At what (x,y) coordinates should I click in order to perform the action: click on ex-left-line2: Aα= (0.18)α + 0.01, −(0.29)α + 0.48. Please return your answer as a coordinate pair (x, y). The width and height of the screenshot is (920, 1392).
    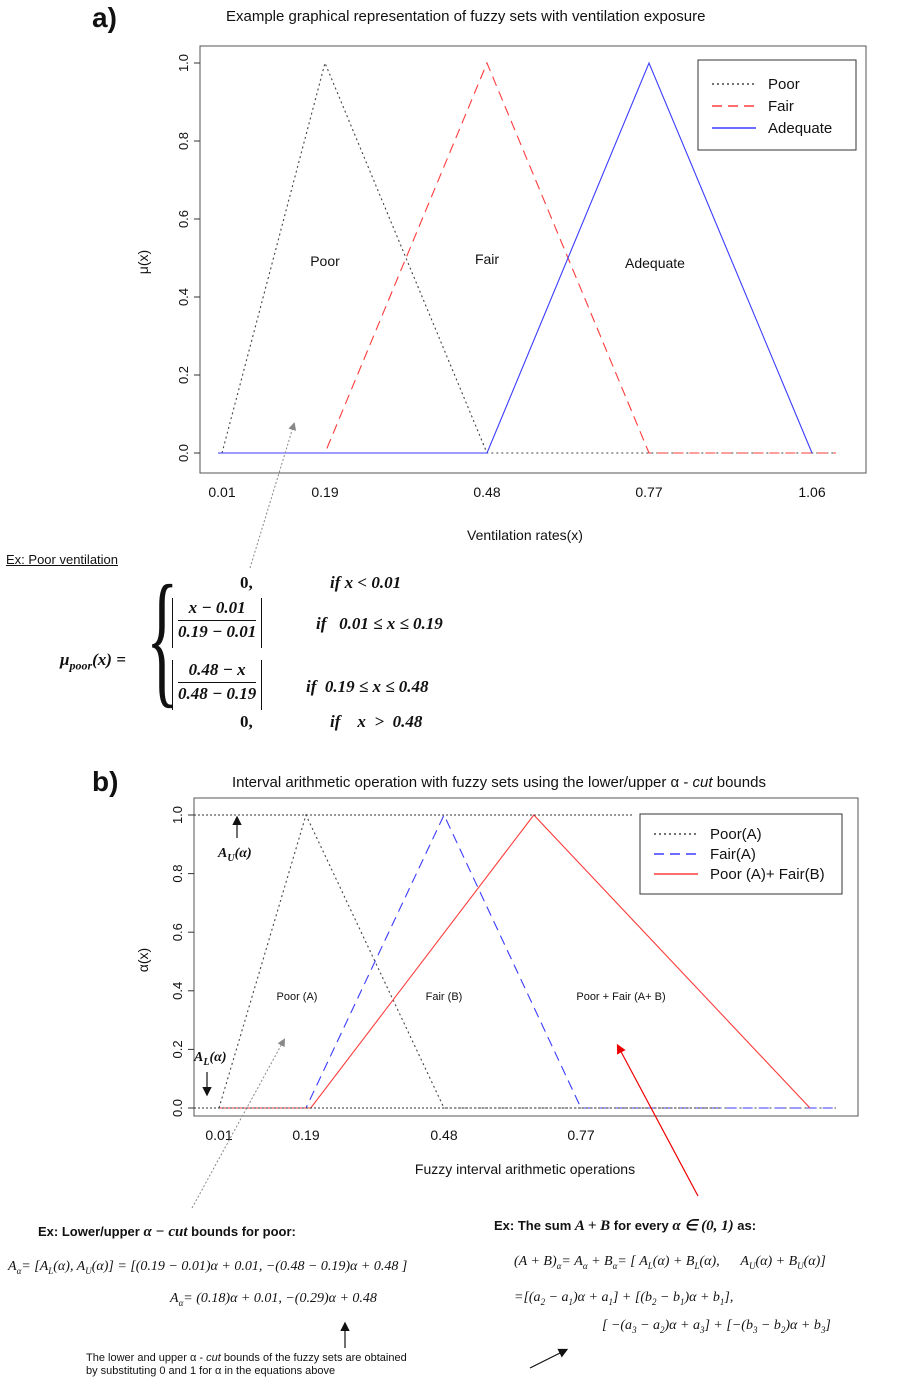
    Looking at the image, I should click on (273, 1299).